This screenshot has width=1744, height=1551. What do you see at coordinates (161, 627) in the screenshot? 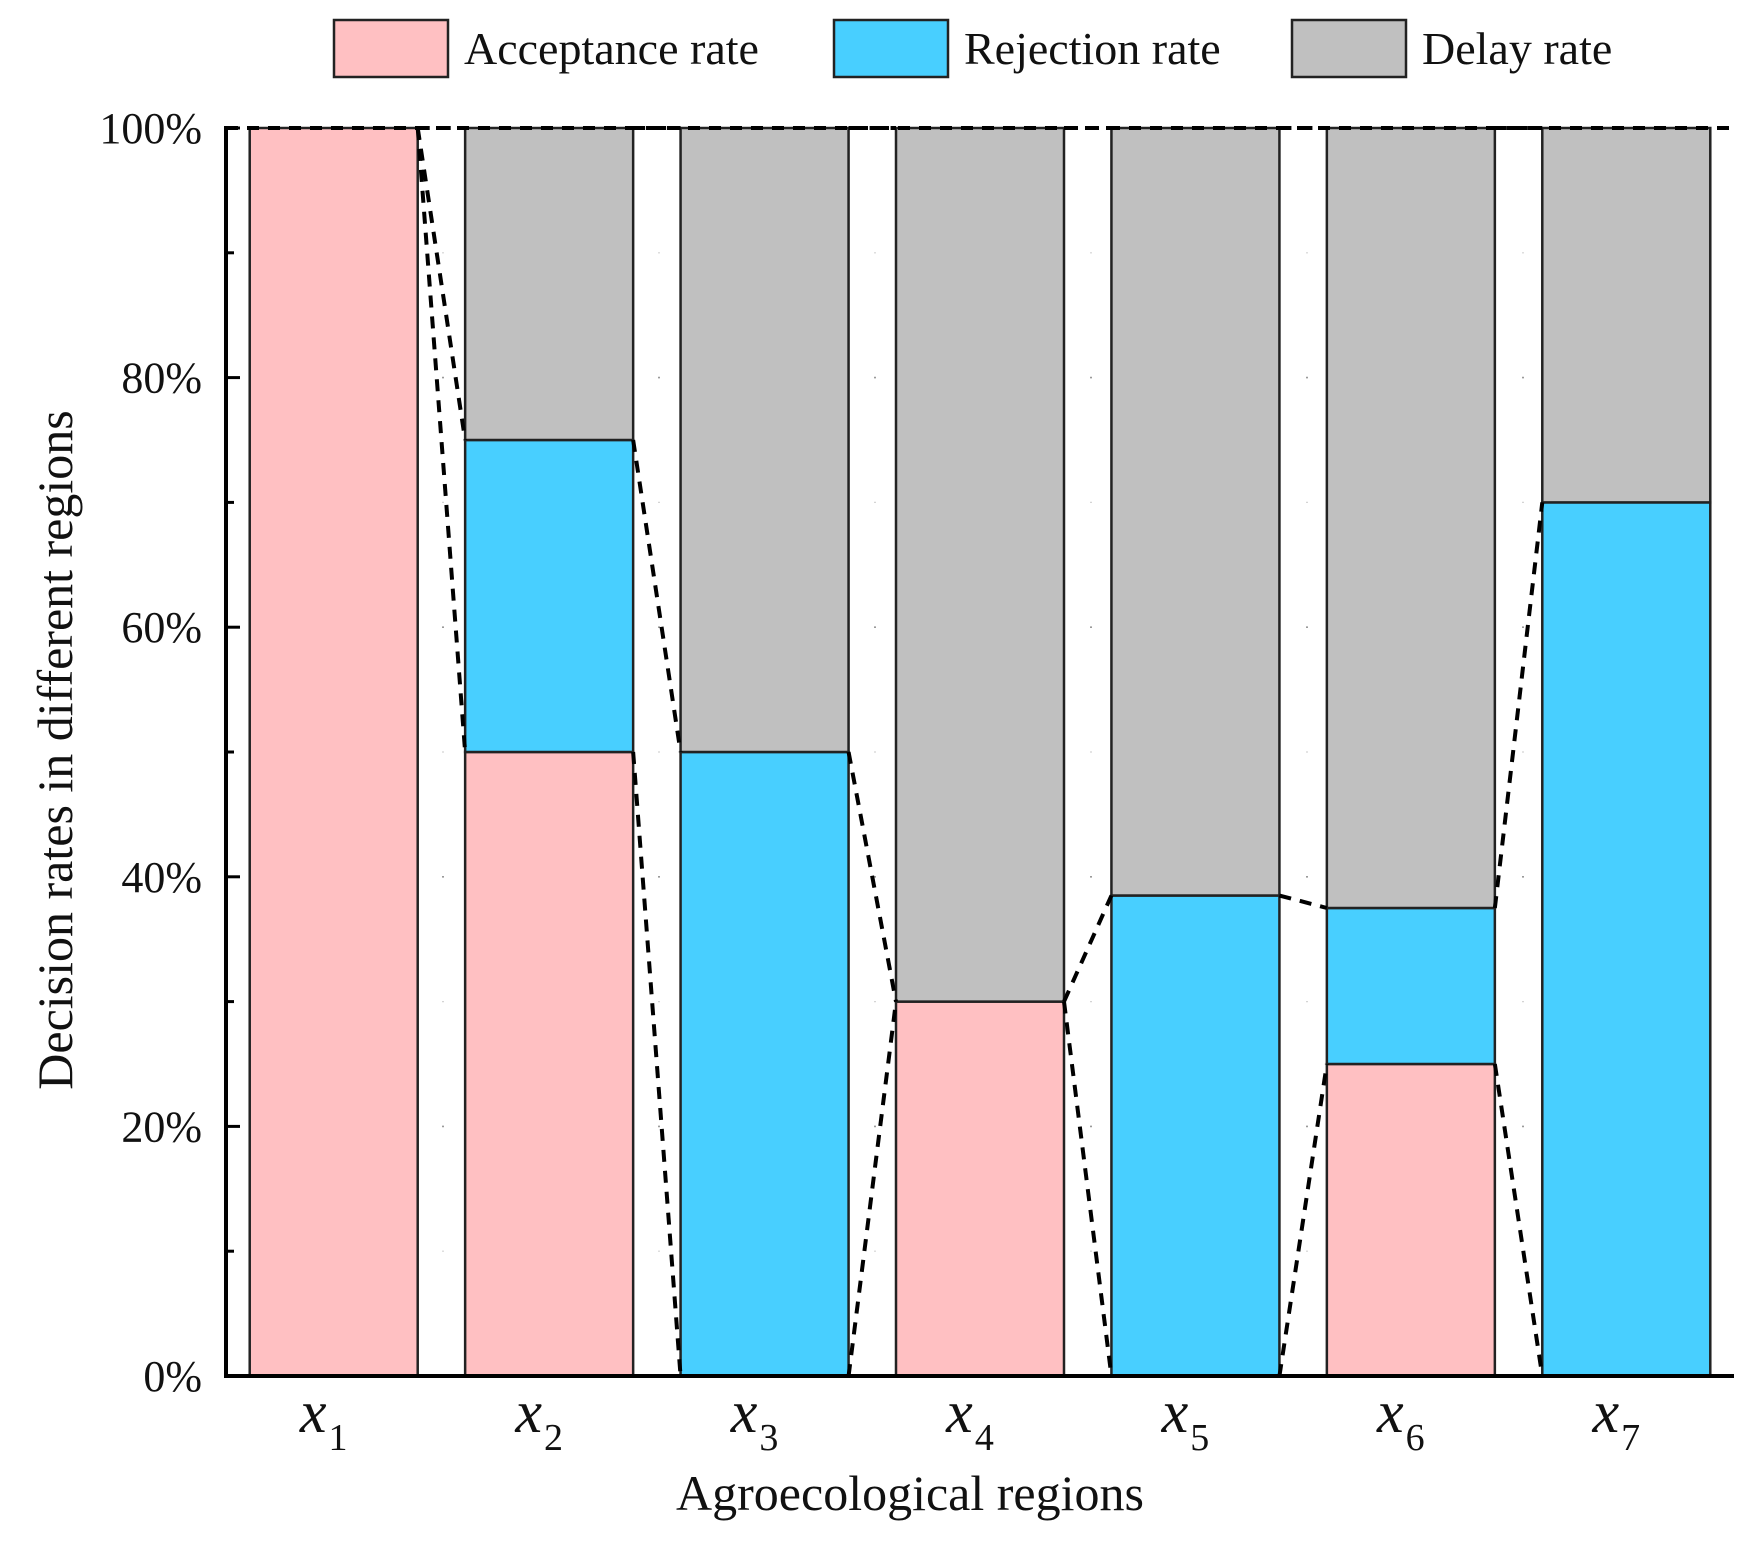
I see `y-tick-label: 60%` at bounding box center [161, 627].